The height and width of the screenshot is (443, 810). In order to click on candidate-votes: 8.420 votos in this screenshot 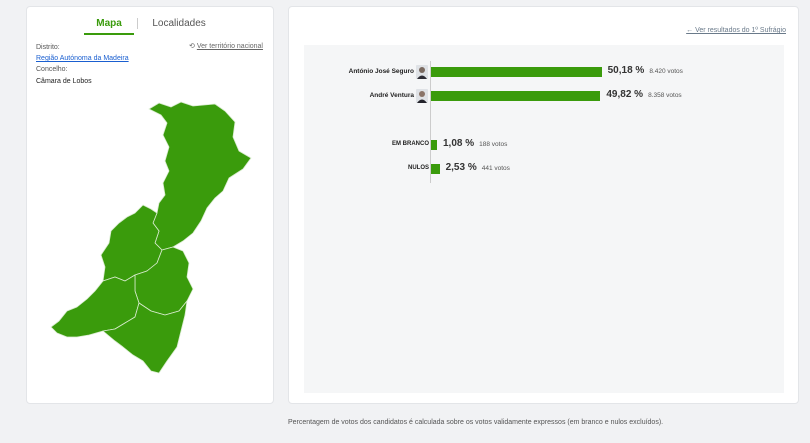, I will do `click(666, 71)`.